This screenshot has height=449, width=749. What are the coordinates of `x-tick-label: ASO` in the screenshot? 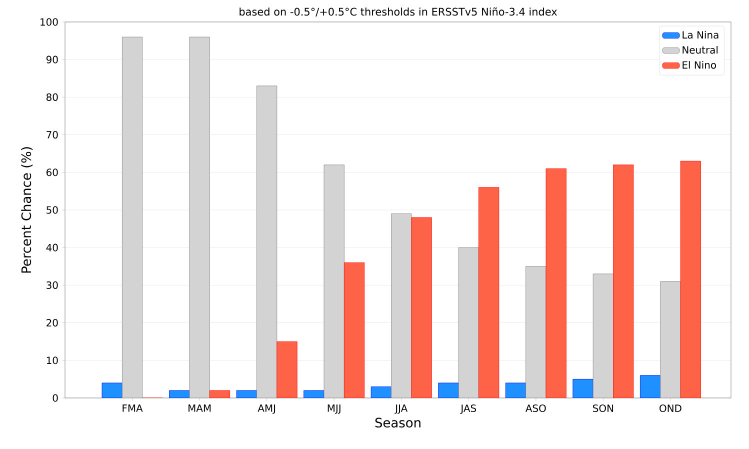 It's located at (536, 408).